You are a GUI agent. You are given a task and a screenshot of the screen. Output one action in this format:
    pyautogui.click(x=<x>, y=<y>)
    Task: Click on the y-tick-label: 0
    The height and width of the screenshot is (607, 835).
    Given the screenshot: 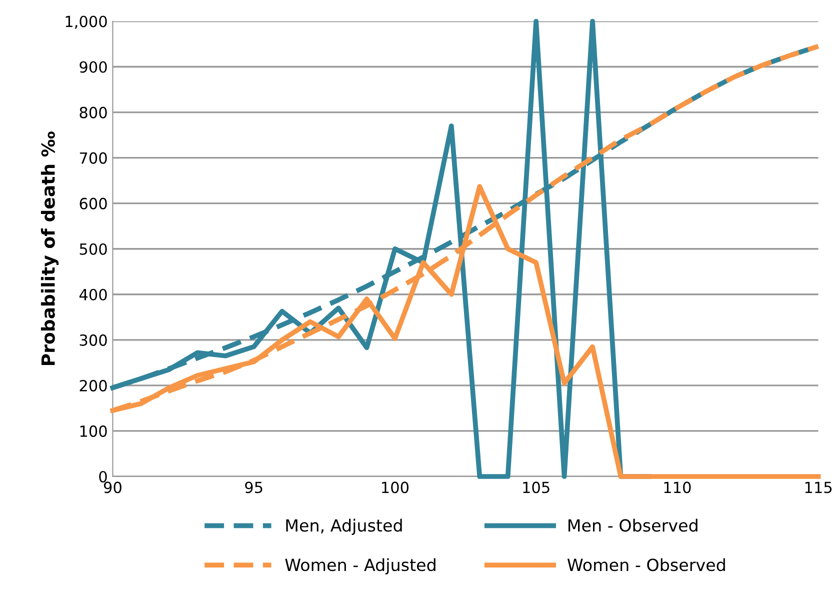 What is the action you would take?
    pyautogui.click(x=103, y=476)
    